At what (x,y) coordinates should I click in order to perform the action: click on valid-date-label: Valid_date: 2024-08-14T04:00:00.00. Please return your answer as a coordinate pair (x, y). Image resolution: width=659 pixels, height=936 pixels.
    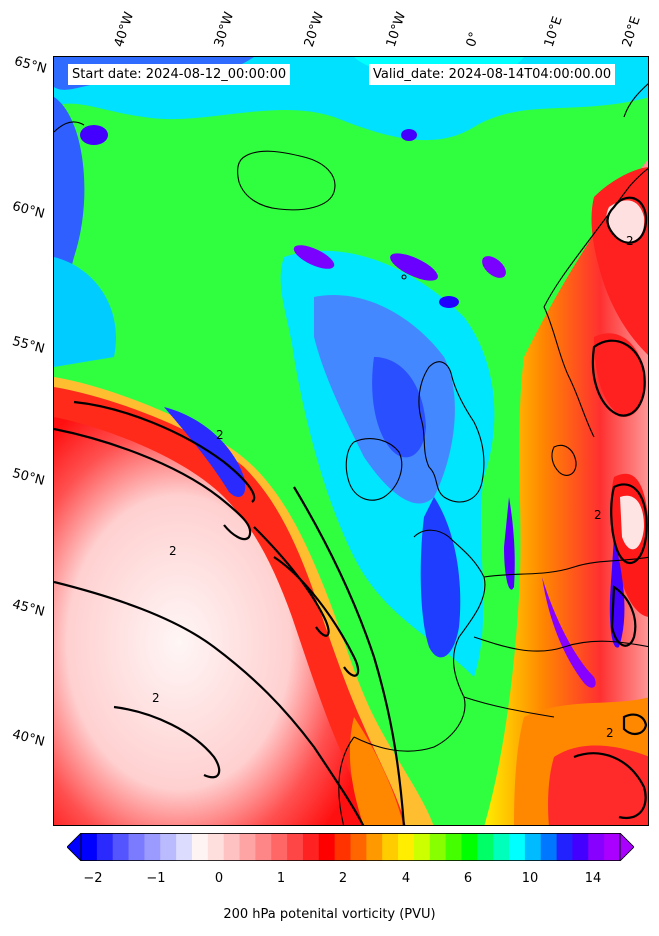
    Looking at the image, I should click on (492, 74).